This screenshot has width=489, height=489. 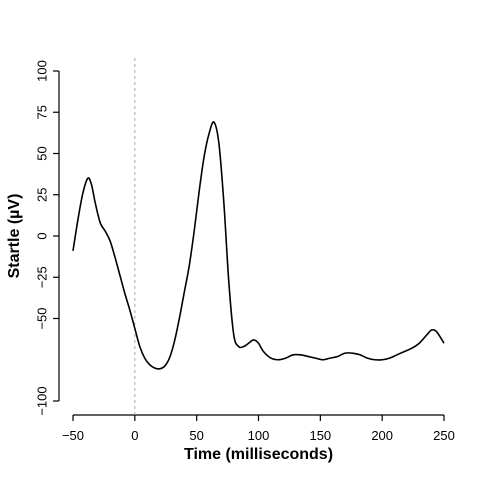 I want to click on x-axis-title: Time (milliseconds), so click(x=258, y=454).